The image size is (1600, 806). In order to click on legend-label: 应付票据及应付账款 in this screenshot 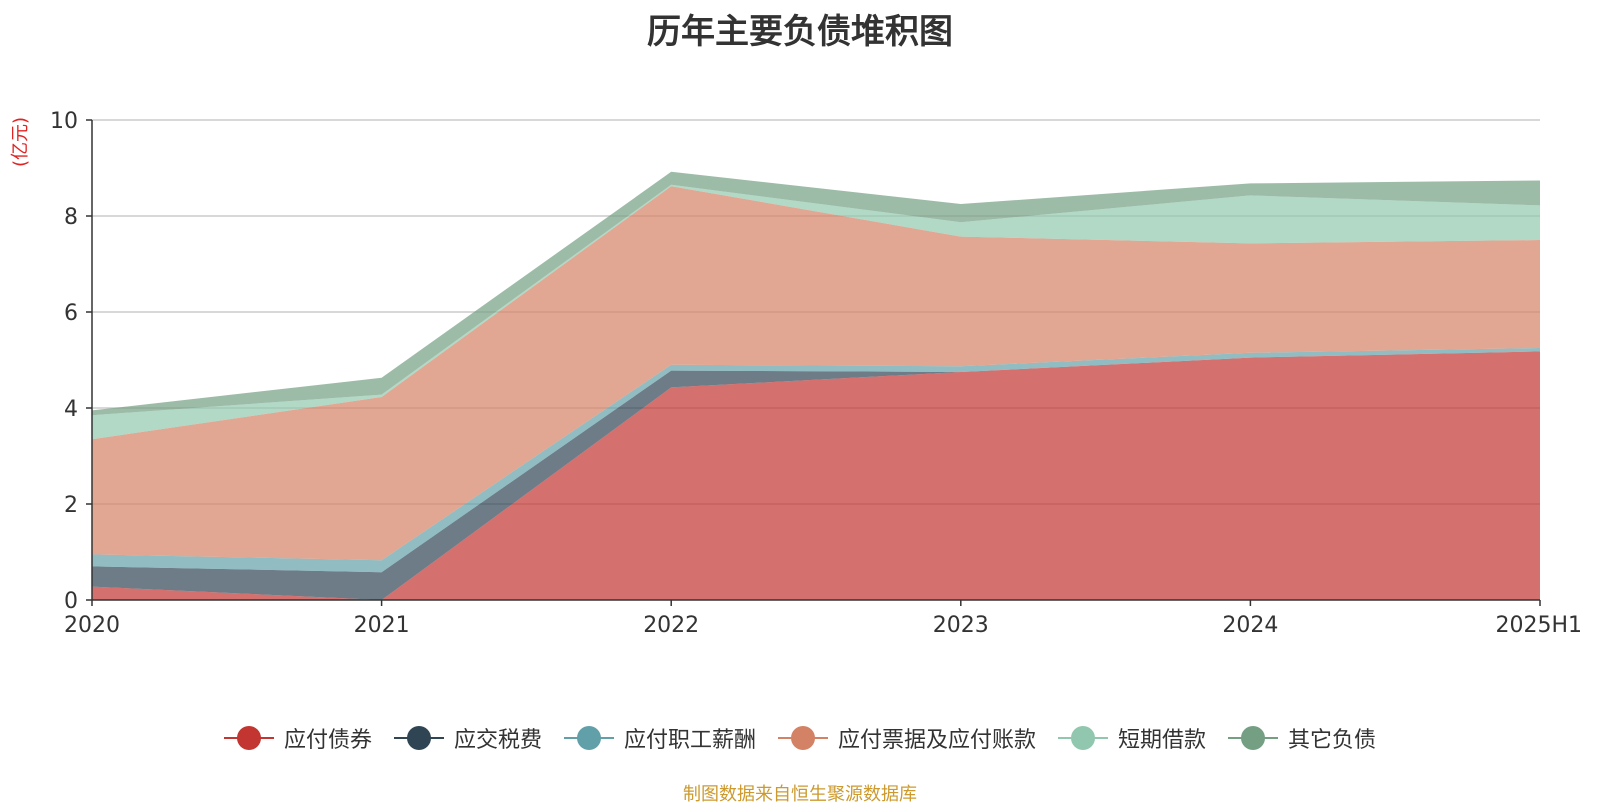, I will do `click(937, 740)`.